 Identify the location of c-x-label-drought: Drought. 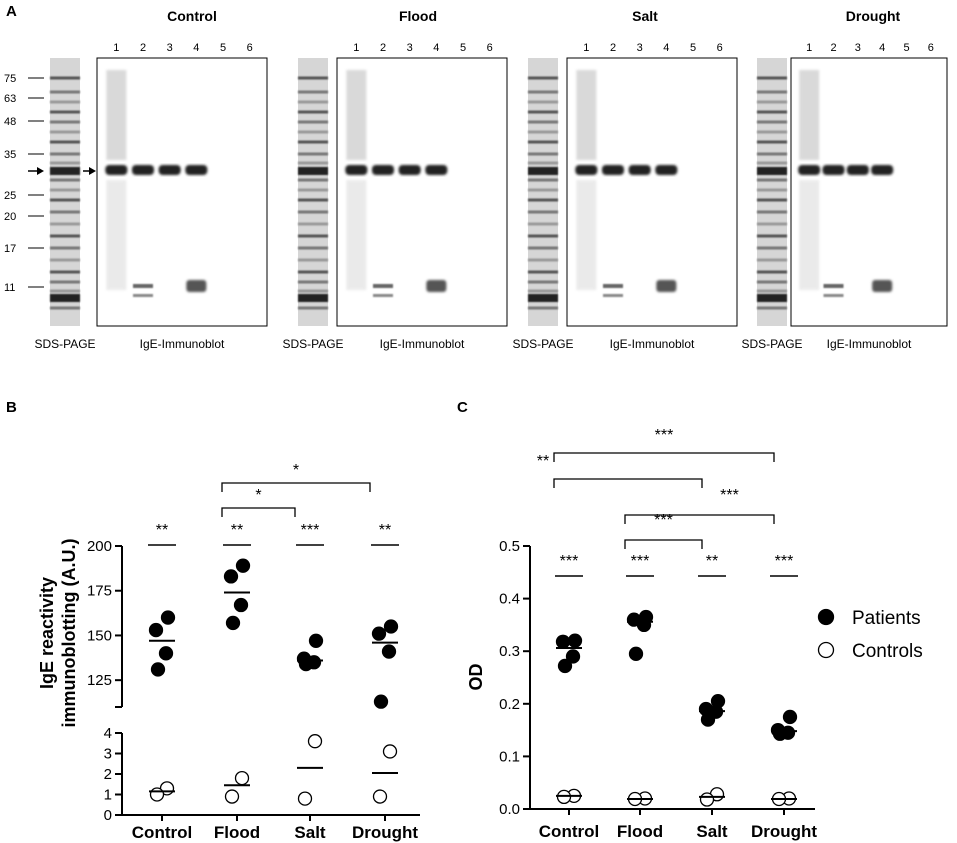
(784, 831).